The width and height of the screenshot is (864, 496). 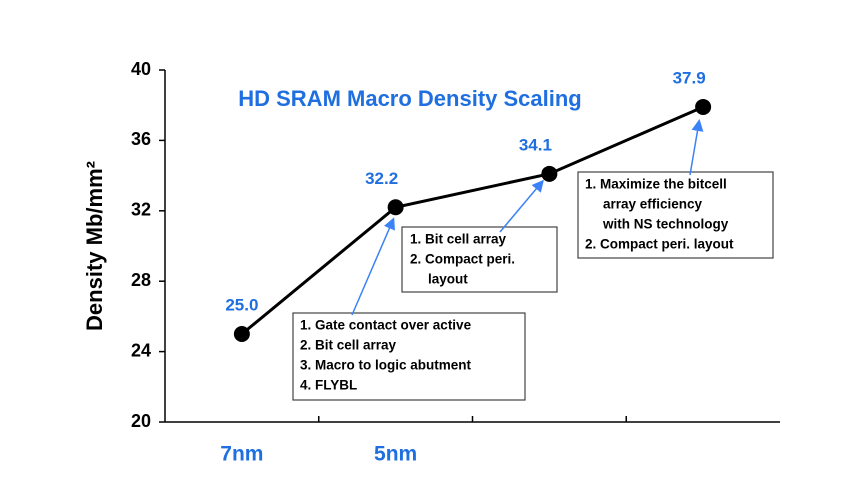 What do you see at coordinates (348, 345) in the screenshot?
I see `annotation-text: 2. Bit cell array` at bounding box center [348, 345].